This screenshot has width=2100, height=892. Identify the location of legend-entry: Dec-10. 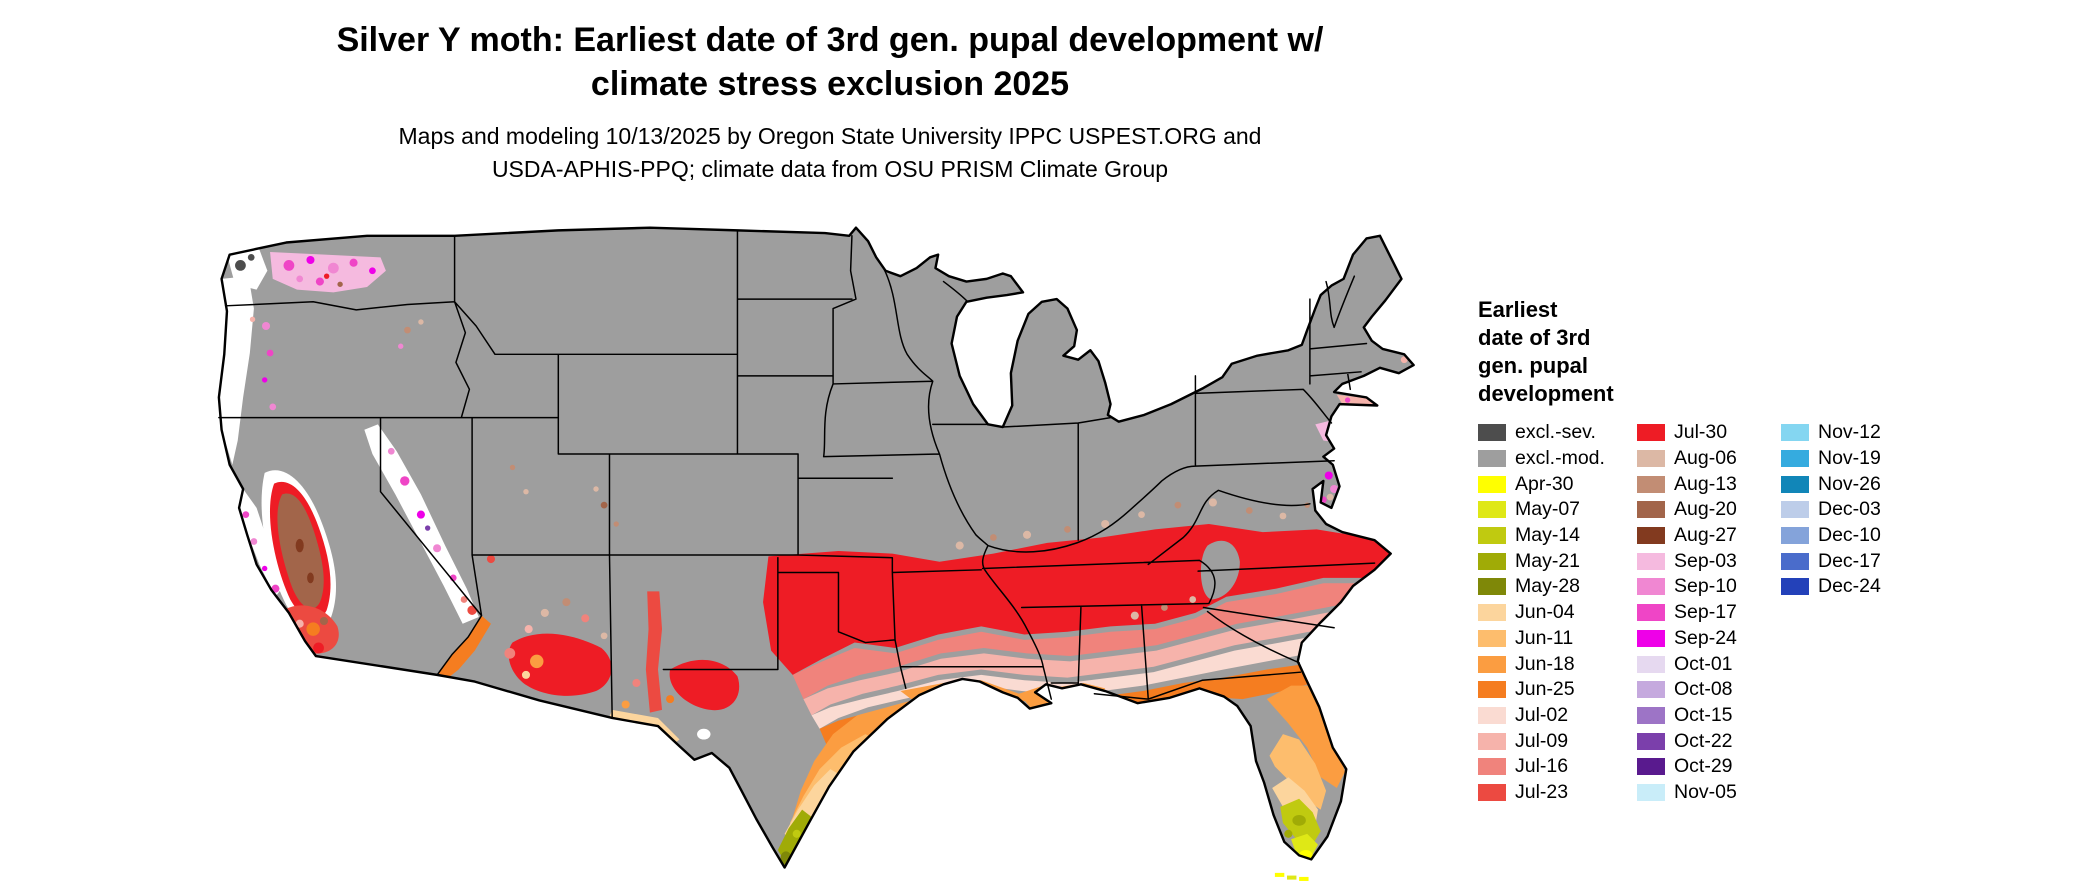
(1831, 536).